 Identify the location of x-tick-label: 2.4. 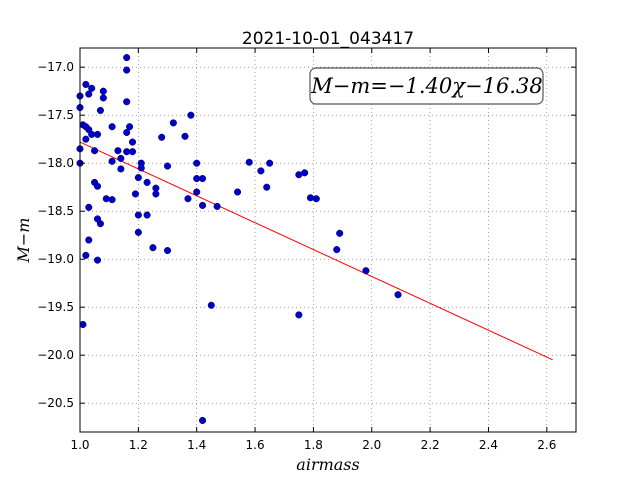
(488, 445).